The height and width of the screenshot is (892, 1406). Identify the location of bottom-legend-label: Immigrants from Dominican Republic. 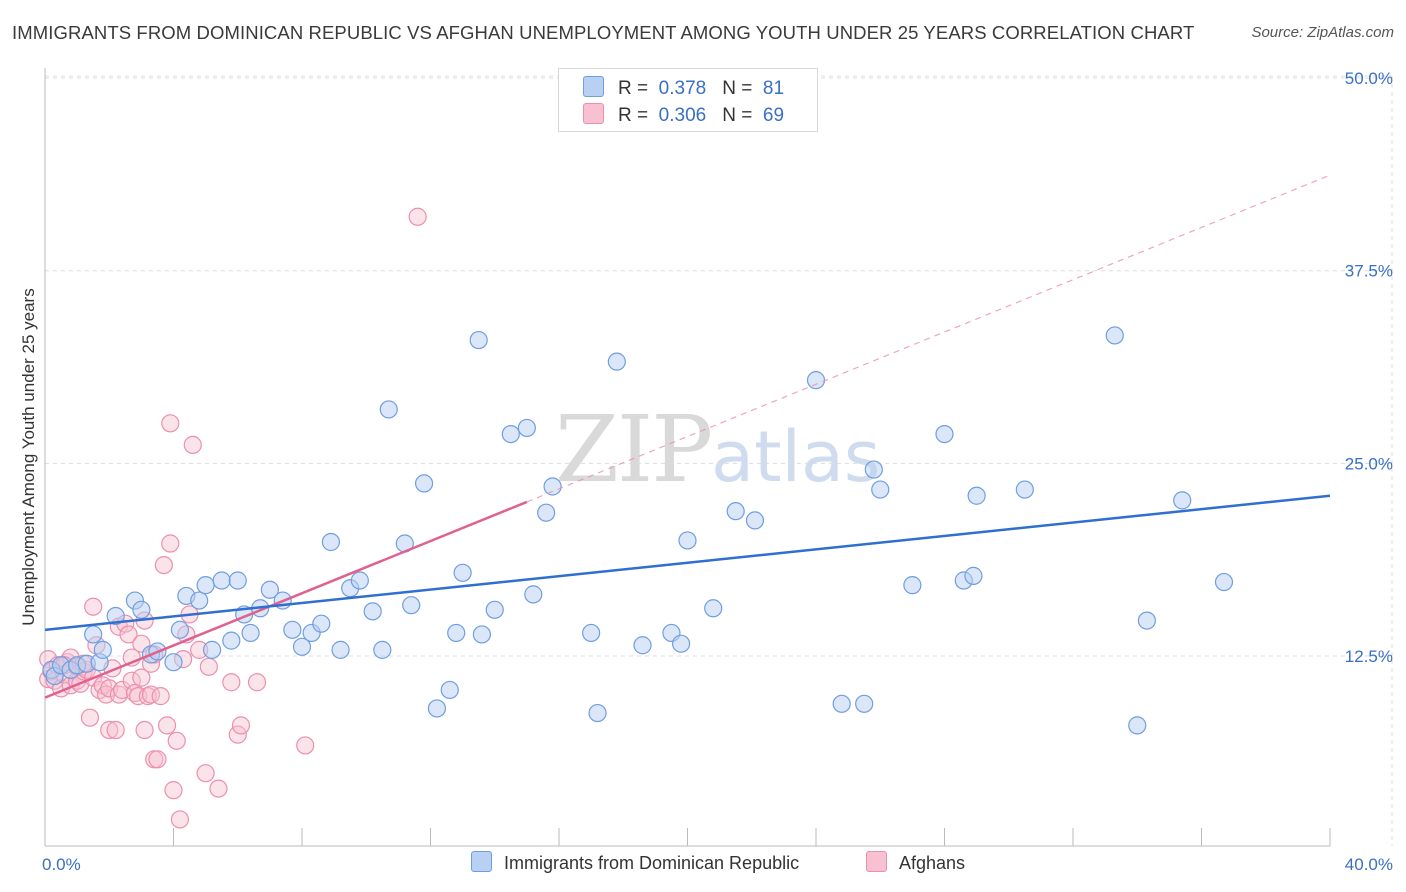
(652, 863).